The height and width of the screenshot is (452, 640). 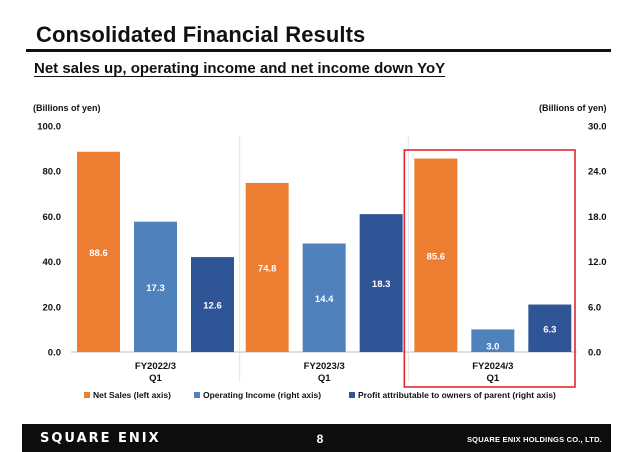 I want to click on page-number: 8, so click(x=320, y=439).